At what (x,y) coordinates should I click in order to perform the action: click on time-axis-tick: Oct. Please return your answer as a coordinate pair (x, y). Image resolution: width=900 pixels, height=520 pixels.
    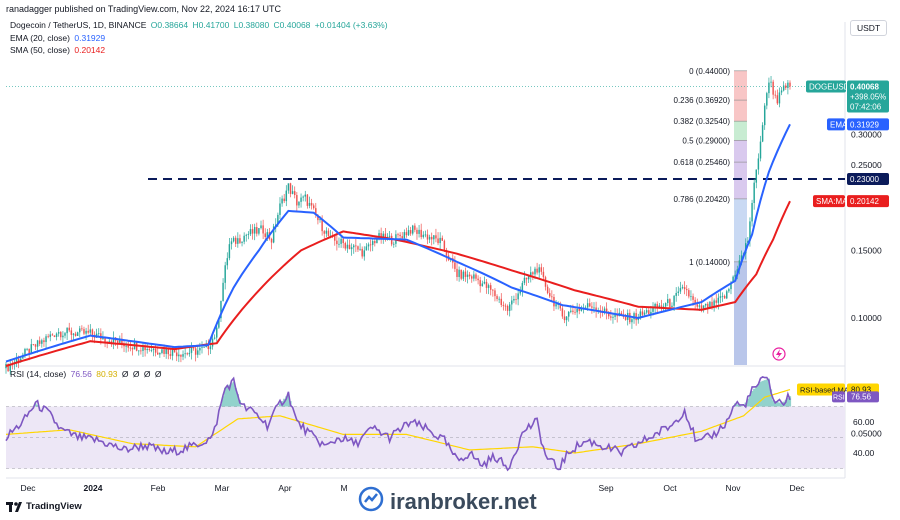
    Looking at the image, I should click on (670, 488).